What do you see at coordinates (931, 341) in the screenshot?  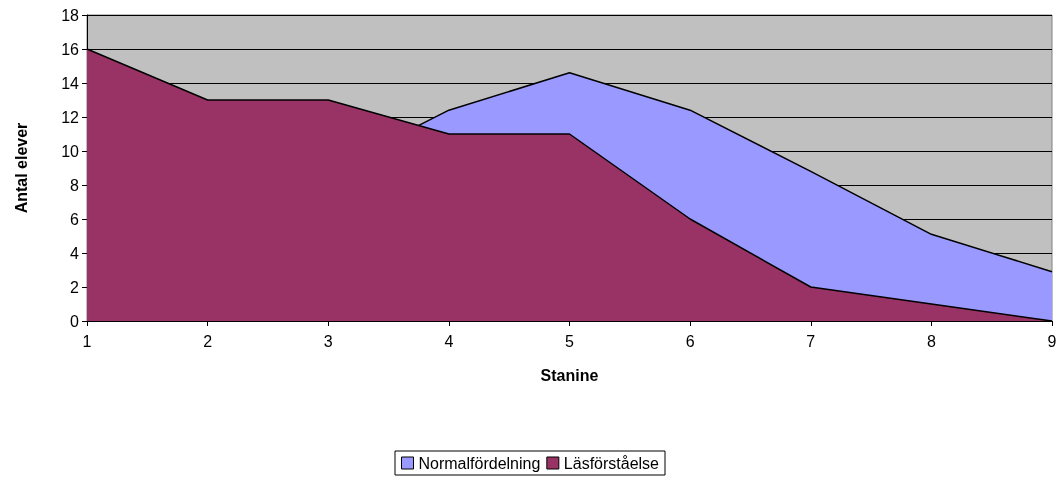 I see `x-tick-label: 8` at bounding box center [931, 341].